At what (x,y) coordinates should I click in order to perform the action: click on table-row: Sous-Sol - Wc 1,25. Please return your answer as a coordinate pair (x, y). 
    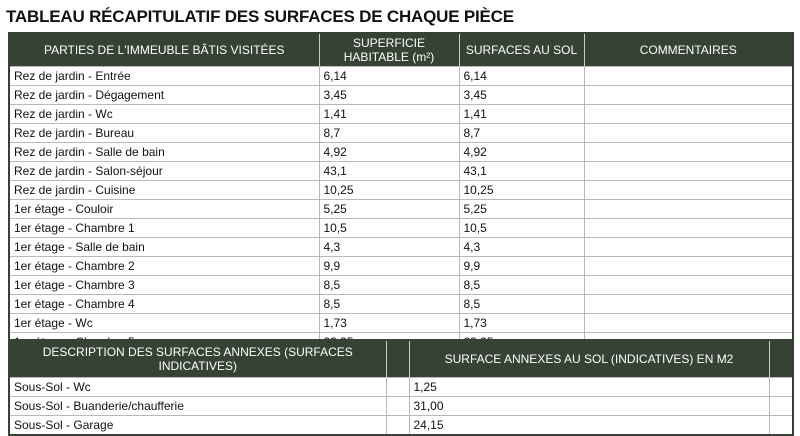
    Looking at the image, I should click on (401, 387).